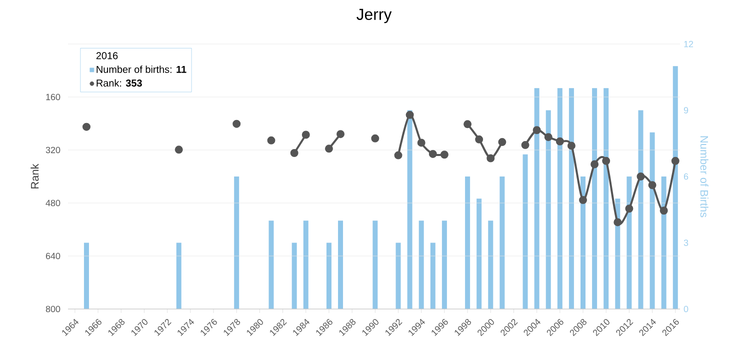 Image resolution: width=743 pixels, height=350 pixels. Describe the element at coordinates (686, 110) in the screenshot. I see `y2-tick-label: 9` at that location.